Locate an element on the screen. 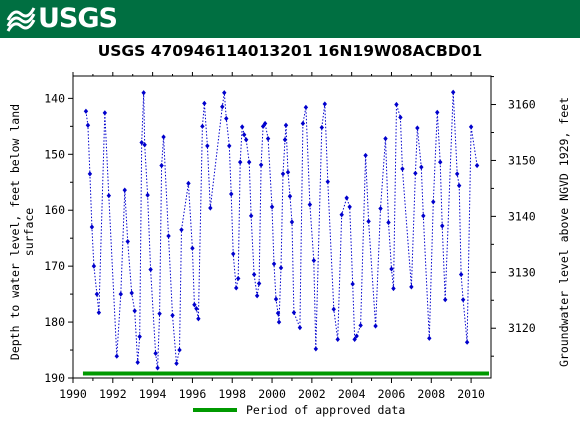 The width and height of the screenshot is (580, 430). usgs-banner: USGS is located at coordinates (290, 19).